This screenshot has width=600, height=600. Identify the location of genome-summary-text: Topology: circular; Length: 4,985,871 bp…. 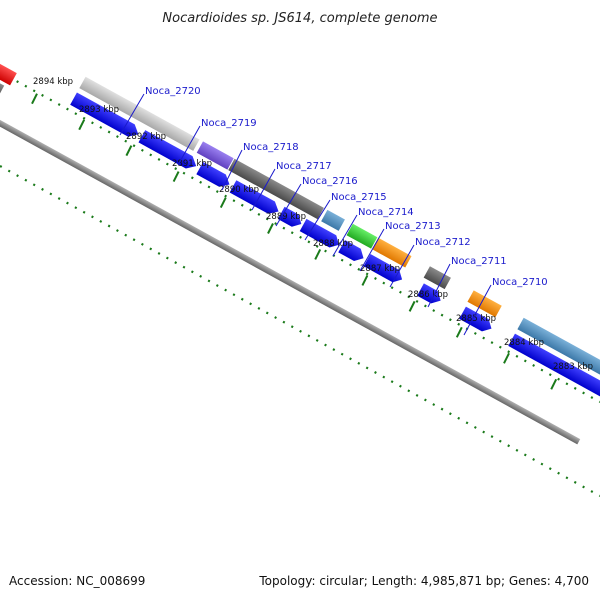
(424, 581).